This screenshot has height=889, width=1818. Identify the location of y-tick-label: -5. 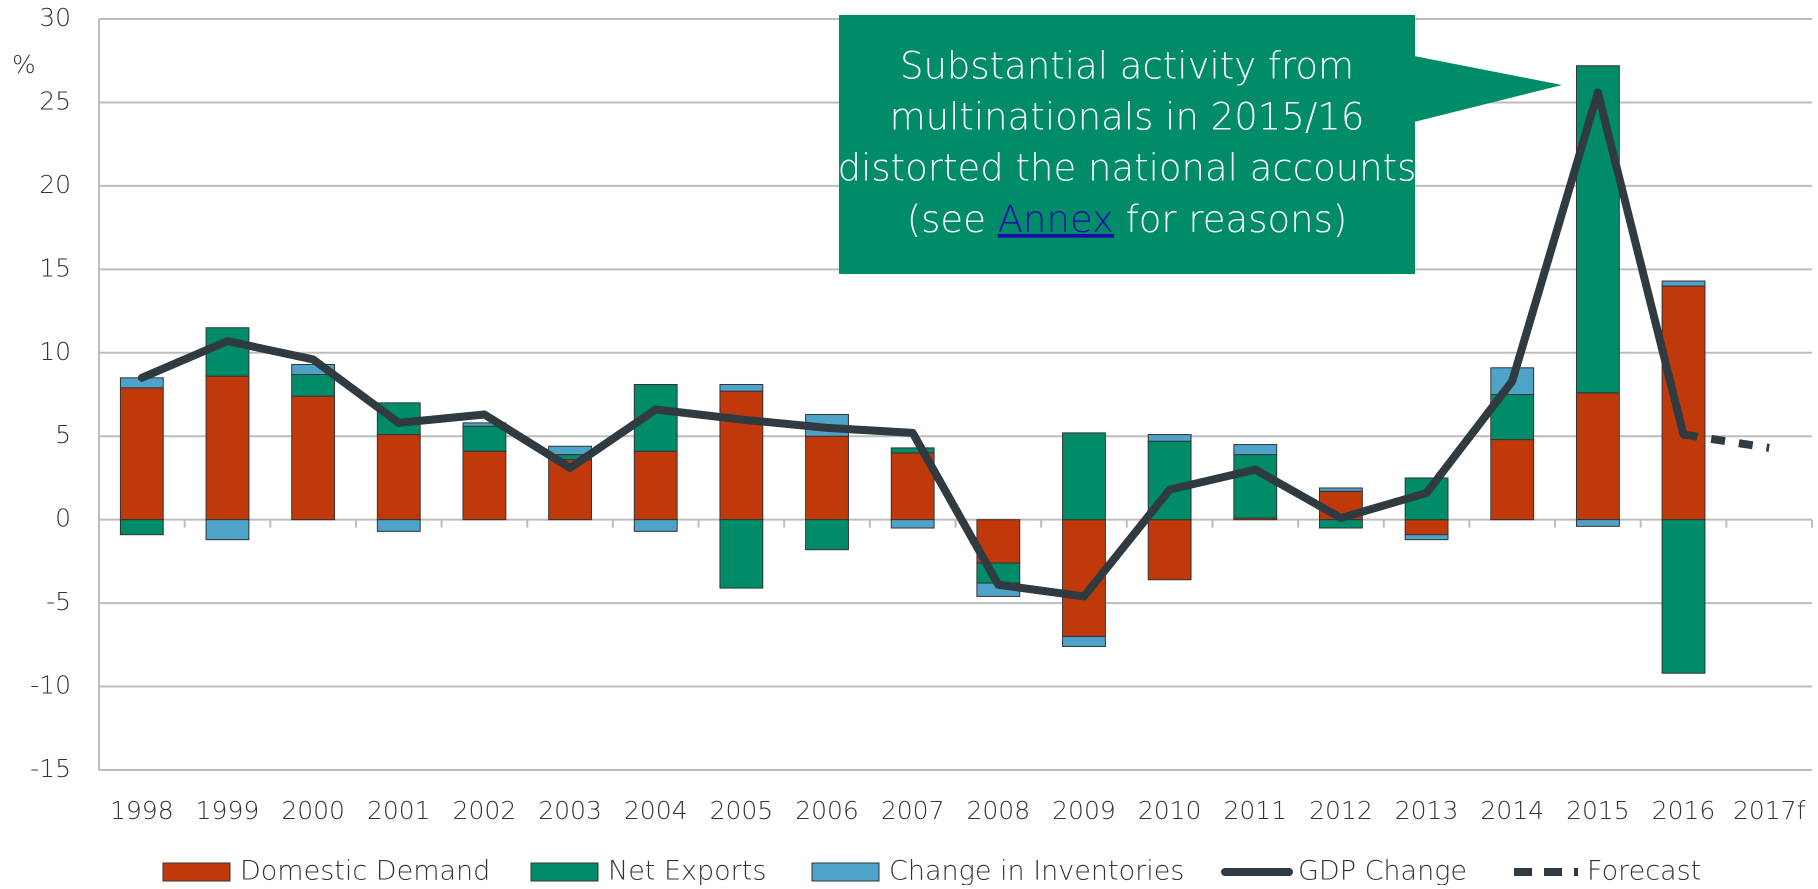
(58, 601).